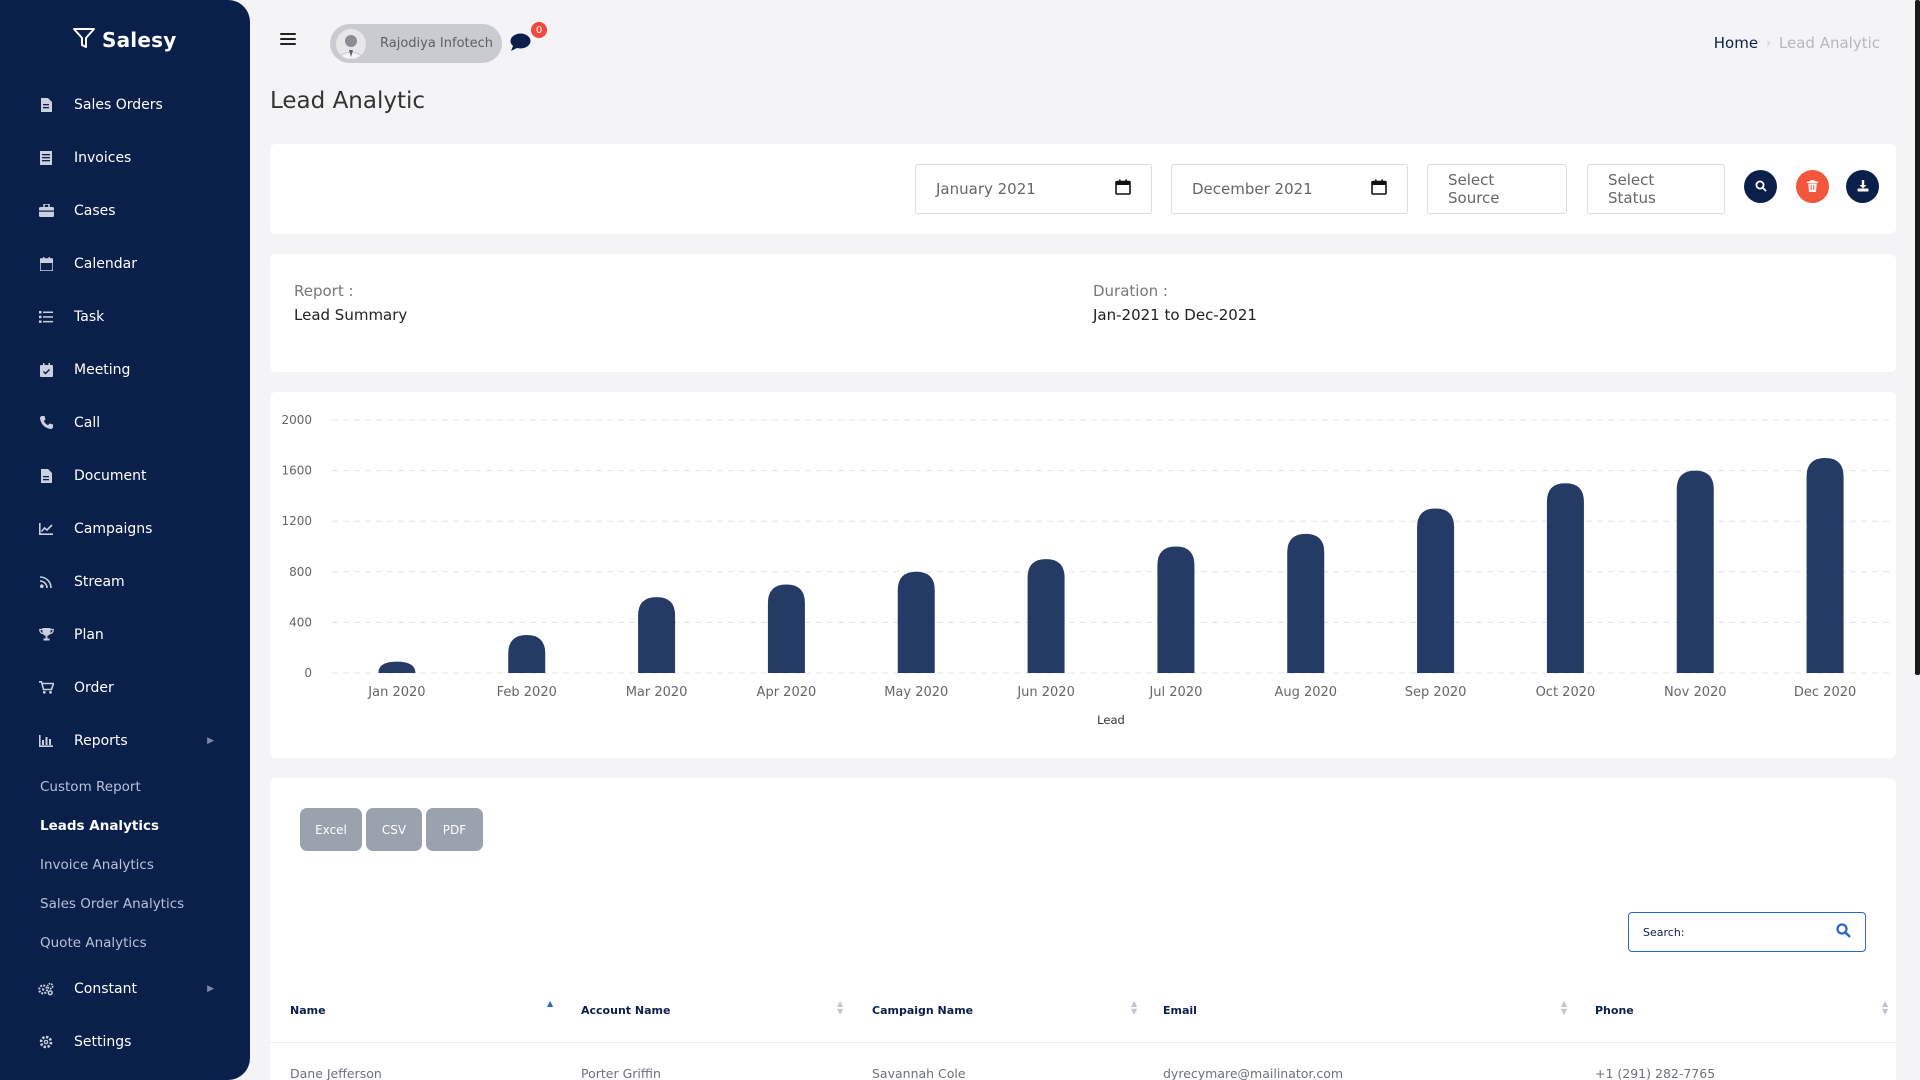  Describe the element at coordinates (288, 40) in the screenshot. I see `menu-toggle-button` at that location.